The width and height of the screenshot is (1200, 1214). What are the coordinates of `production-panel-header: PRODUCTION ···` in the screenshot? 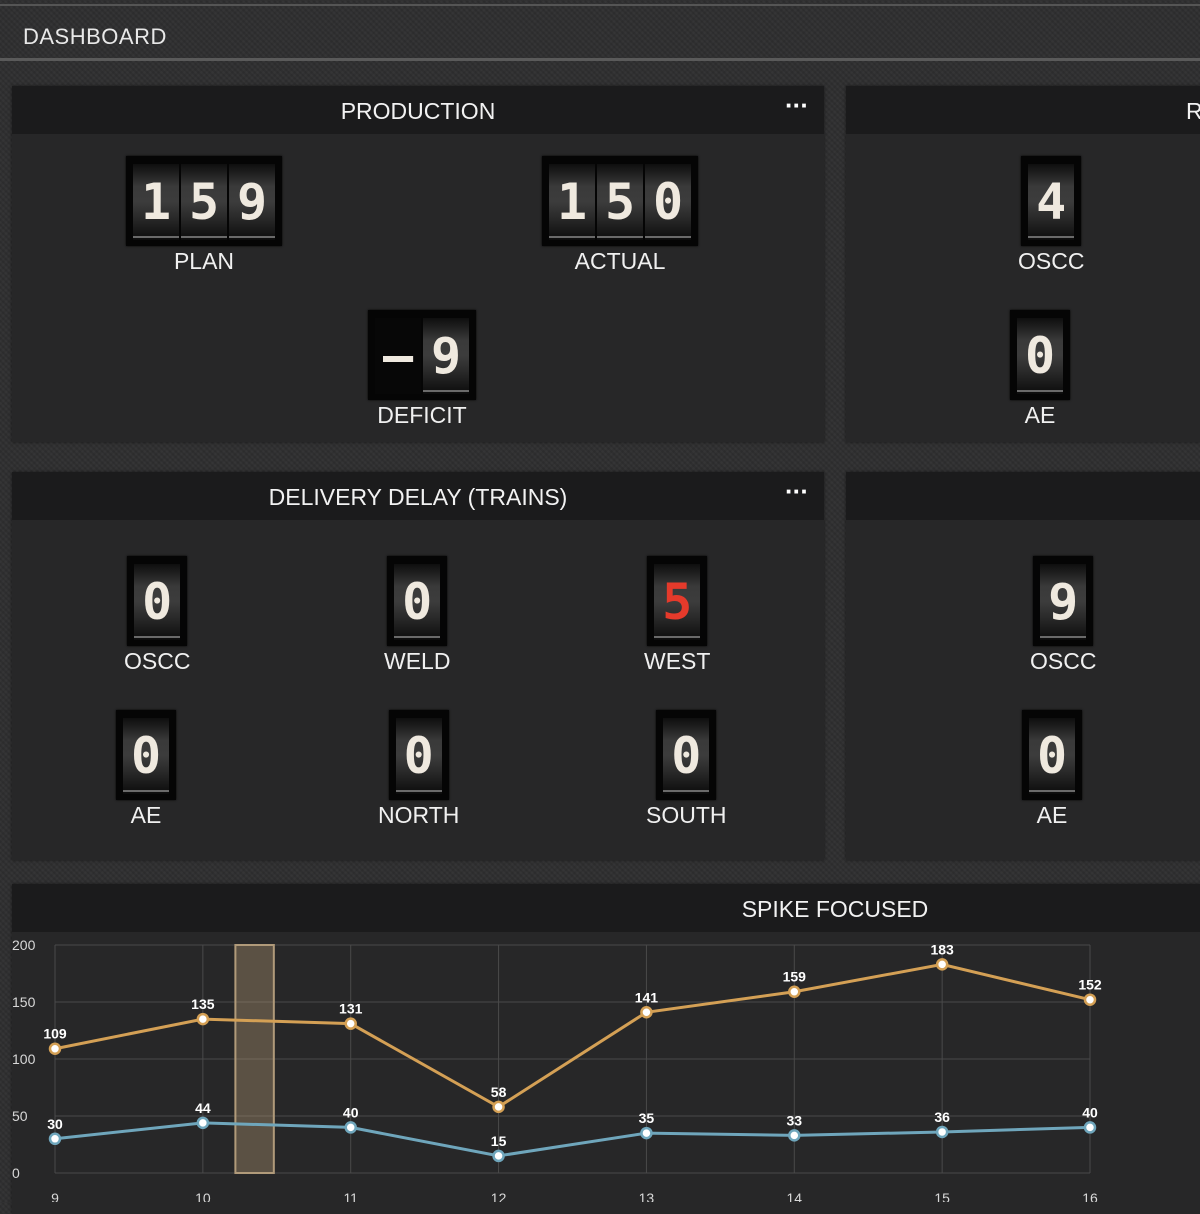 It's located at (418, 110).